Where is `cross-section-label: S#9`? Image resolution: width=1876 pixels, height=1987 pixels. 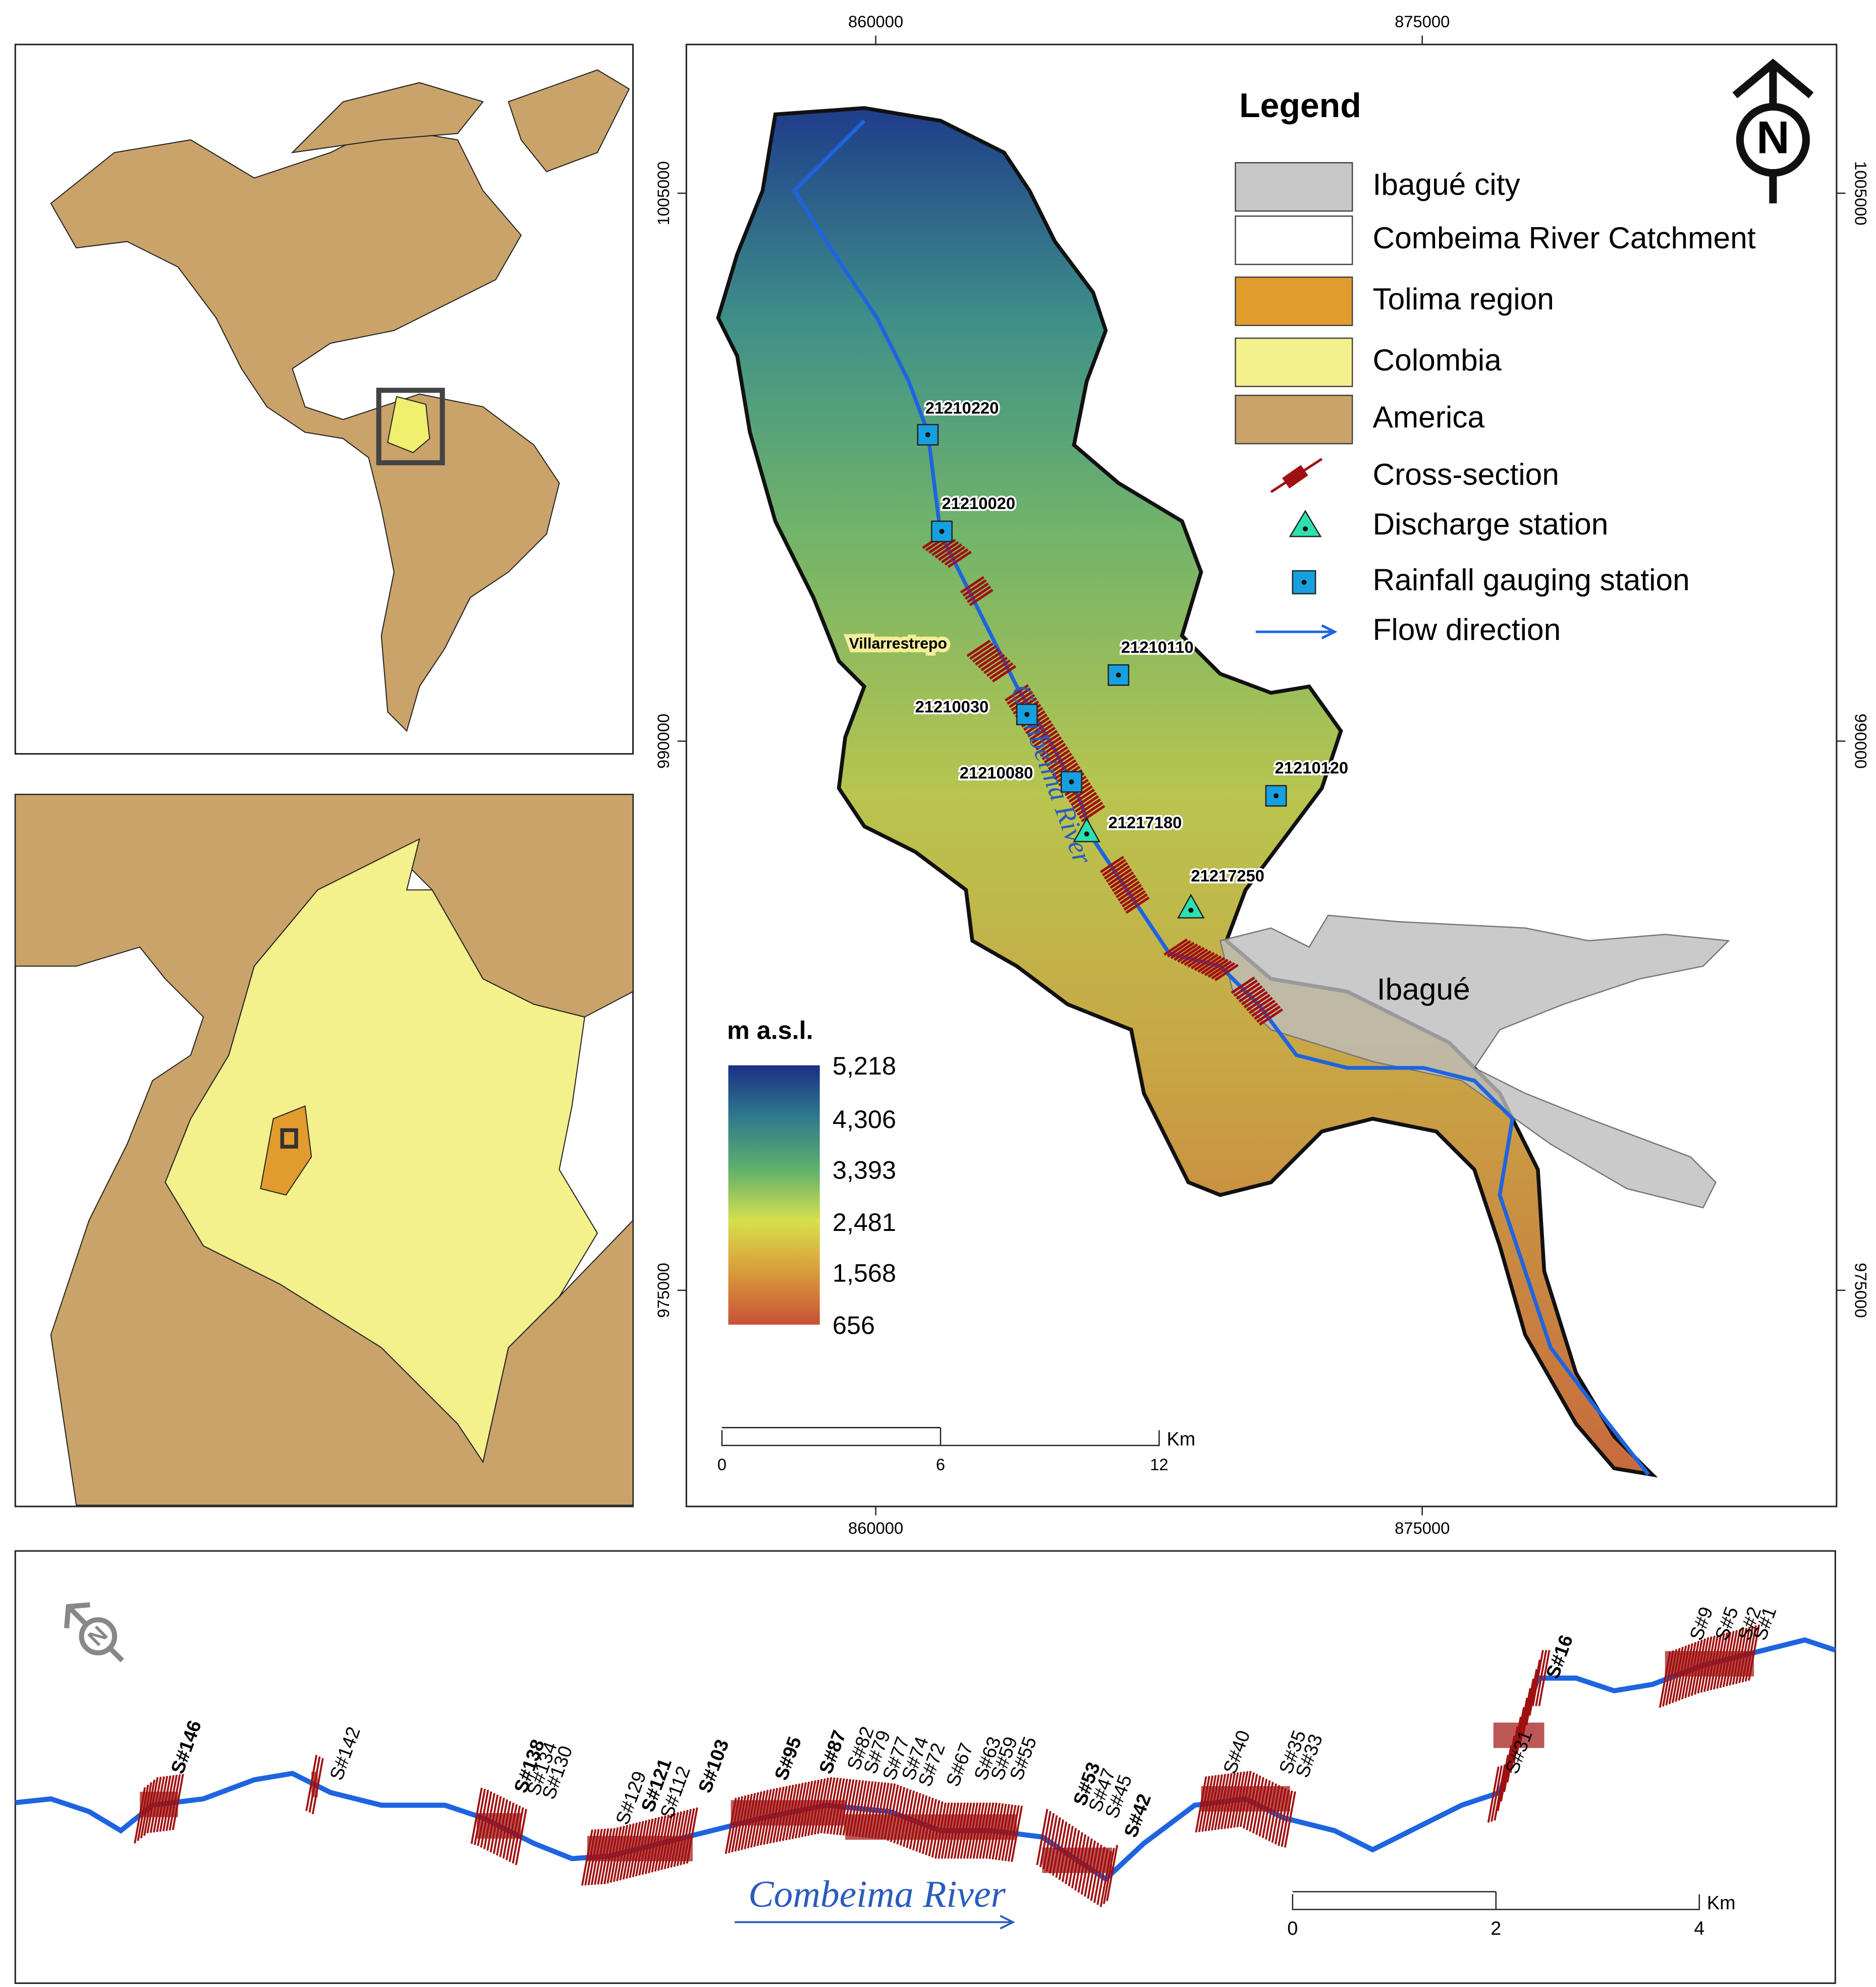
cross-section-label: S#9 is located at coordinates (1701, 1623).